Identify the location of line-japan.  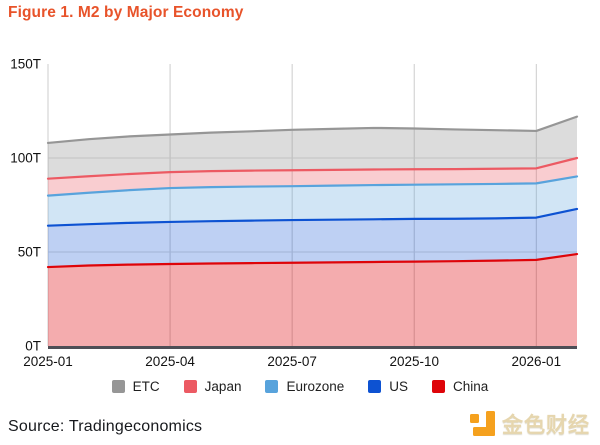
(312, 168).